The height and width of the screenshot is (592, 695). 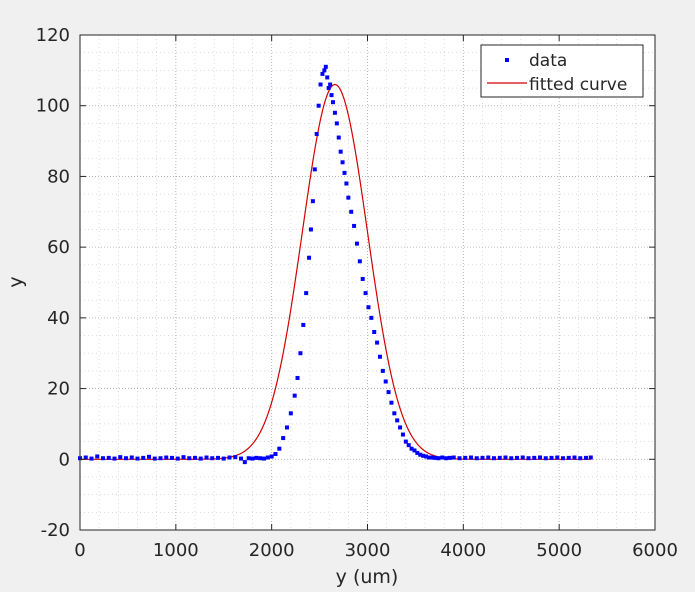 What do you see at coordinates (58, 318) in the screenshot?
I see `y-tick-label: 40` at bounding box center [58, 318].